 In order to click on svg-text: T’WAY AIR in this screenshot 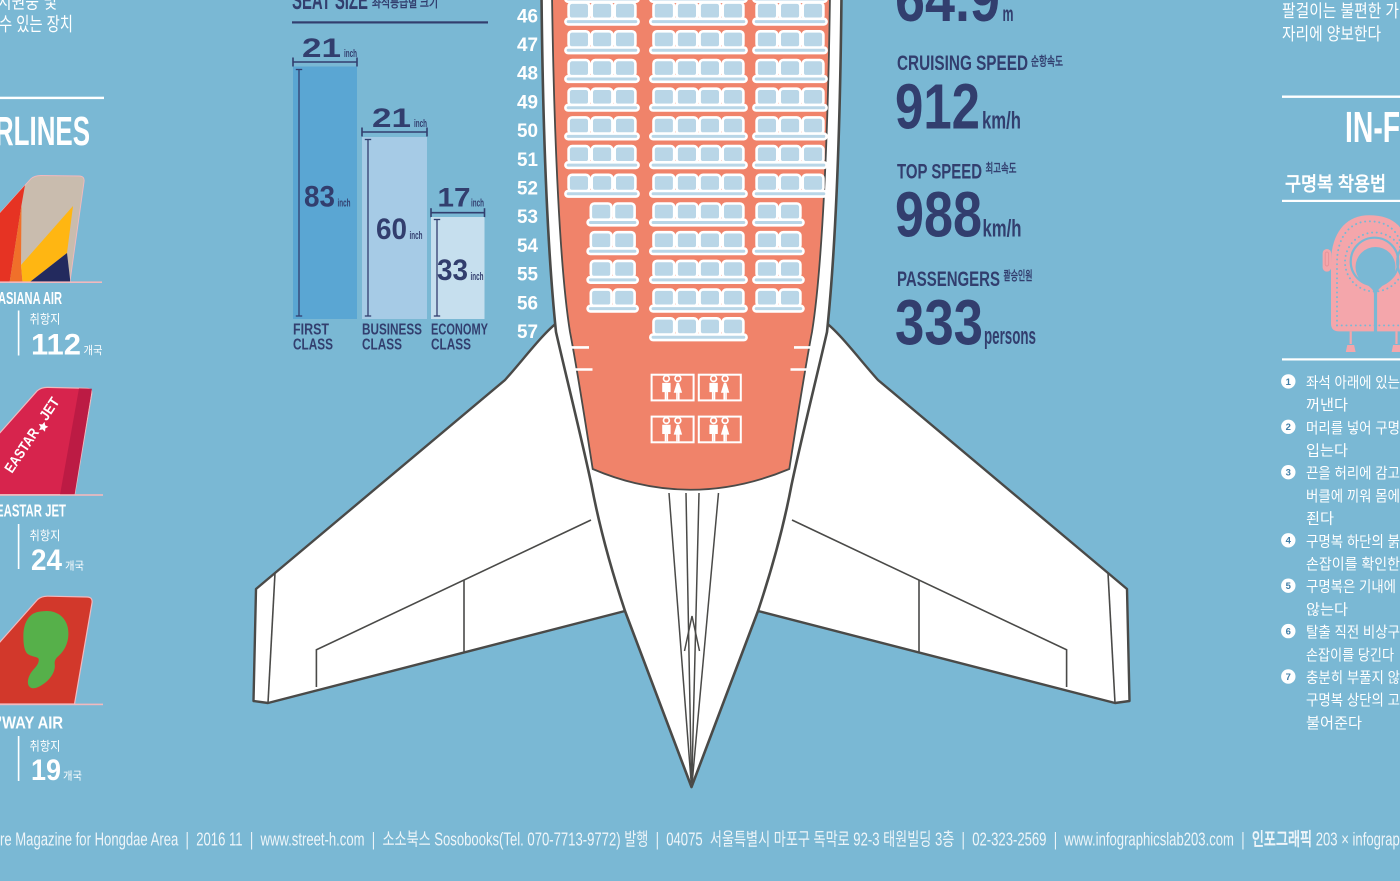, I will do `click(31, 723)`.